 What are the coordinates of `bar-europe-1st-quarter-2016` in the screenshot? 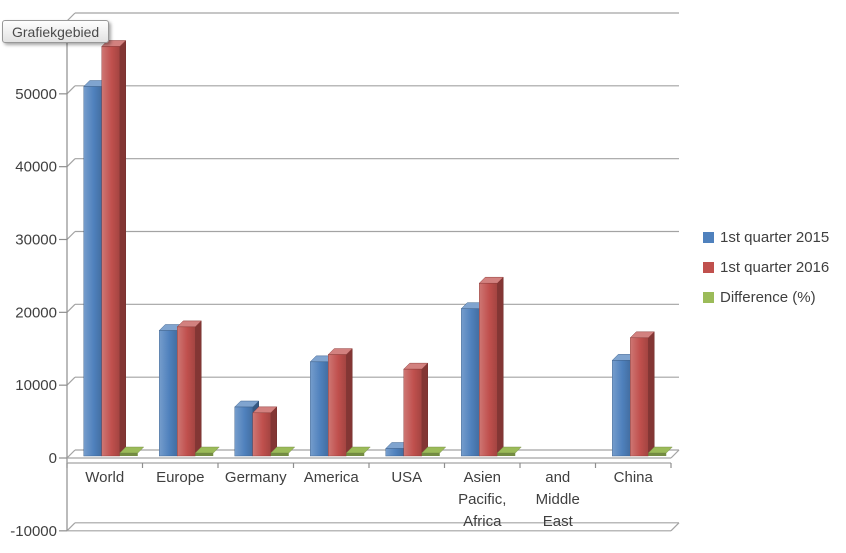 It's located at (189, 388).